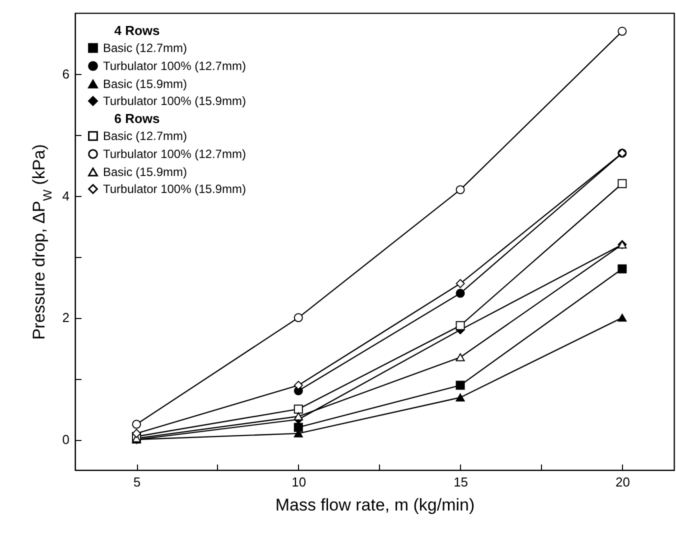 The height and width of the screenshot is (534, 676). What do you see at coordinates (66, 440) in the screenshot?
I see `y-tick-label: 0` at bounding box center [66, 440].